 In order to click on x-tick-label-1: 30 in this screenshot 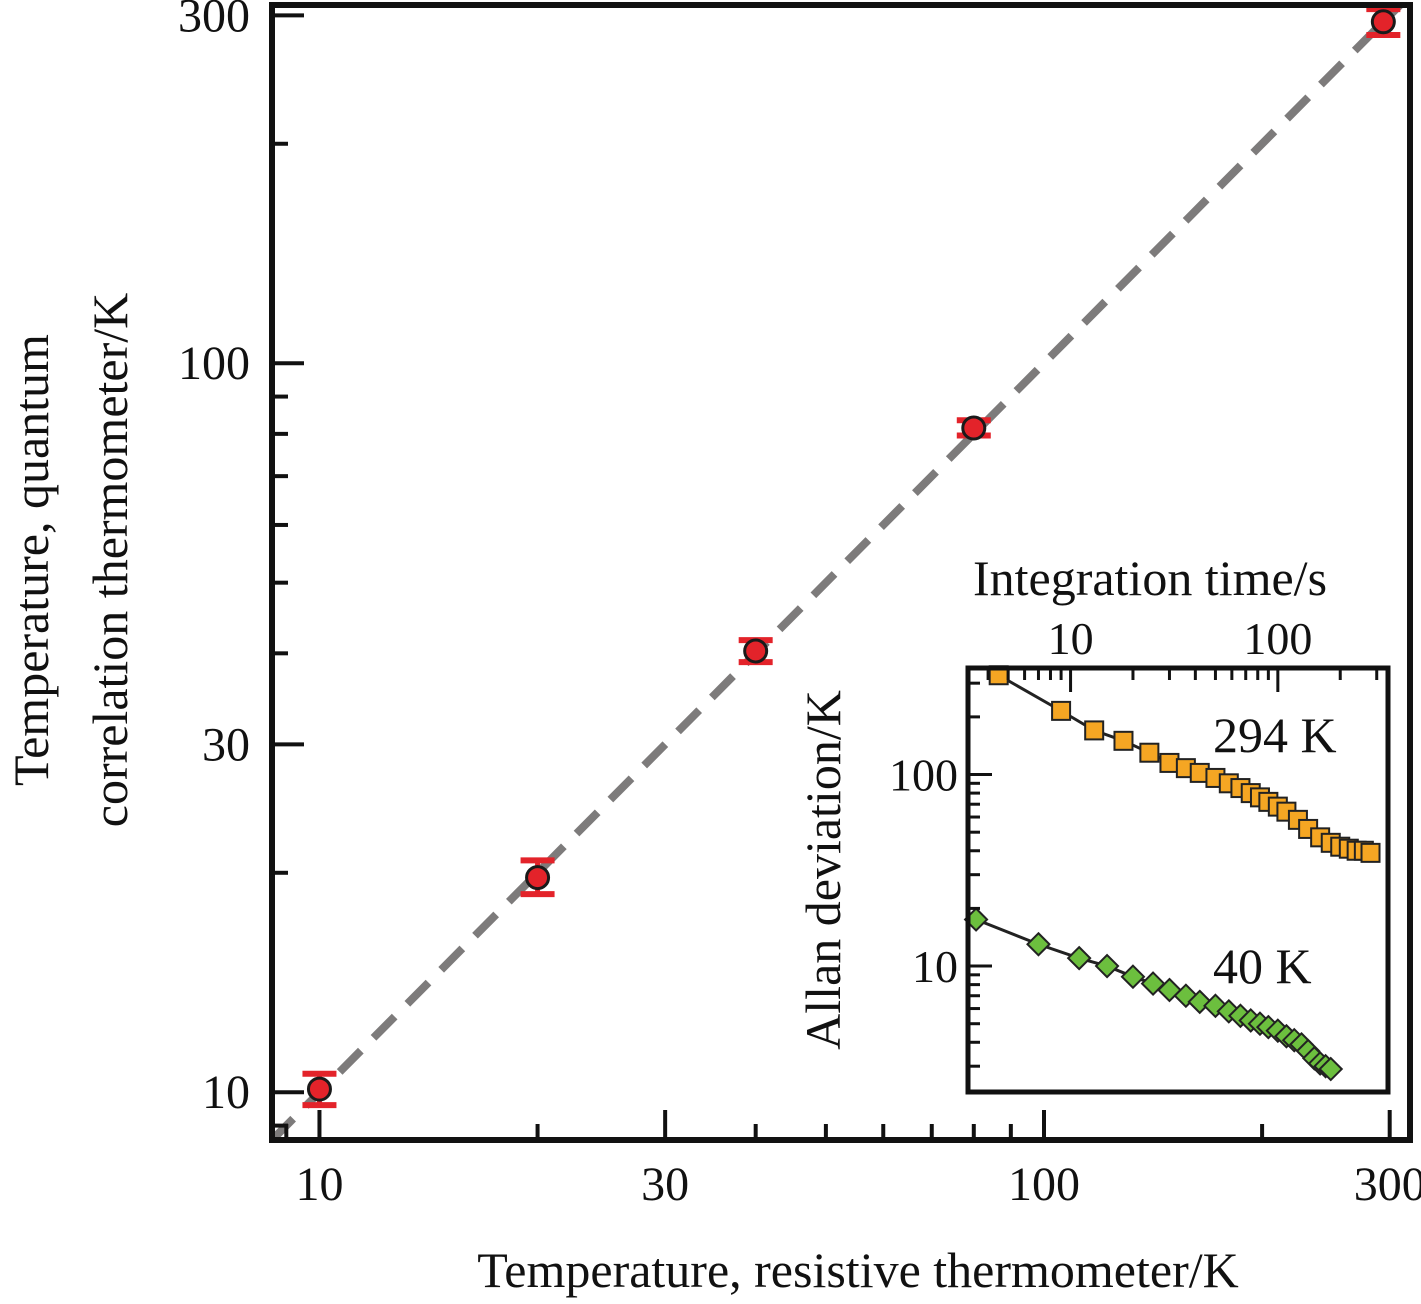, I will do `click(665, 1184)`.